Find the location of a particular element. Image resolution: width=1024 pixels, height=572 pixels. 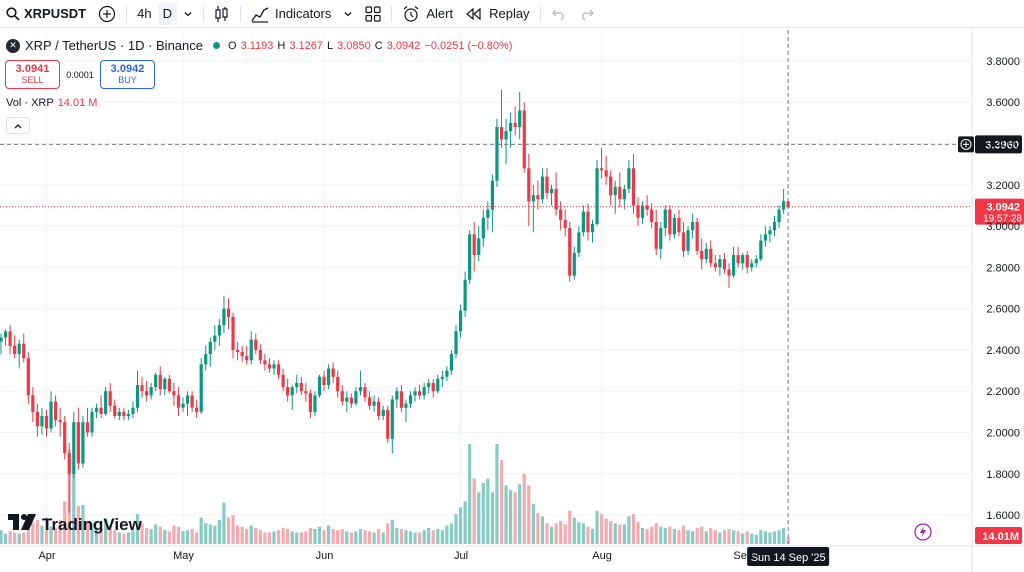

volume-price-label: 14.01M is located at coordinates (1000, 537).